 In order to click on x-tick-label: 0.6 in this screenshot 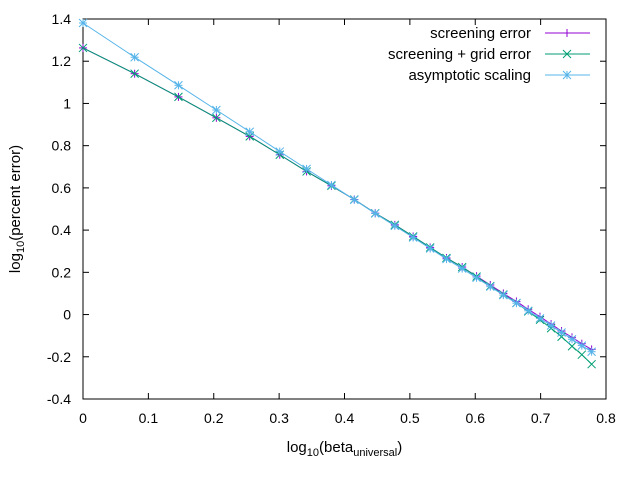, I will do `click(476, 418)`.